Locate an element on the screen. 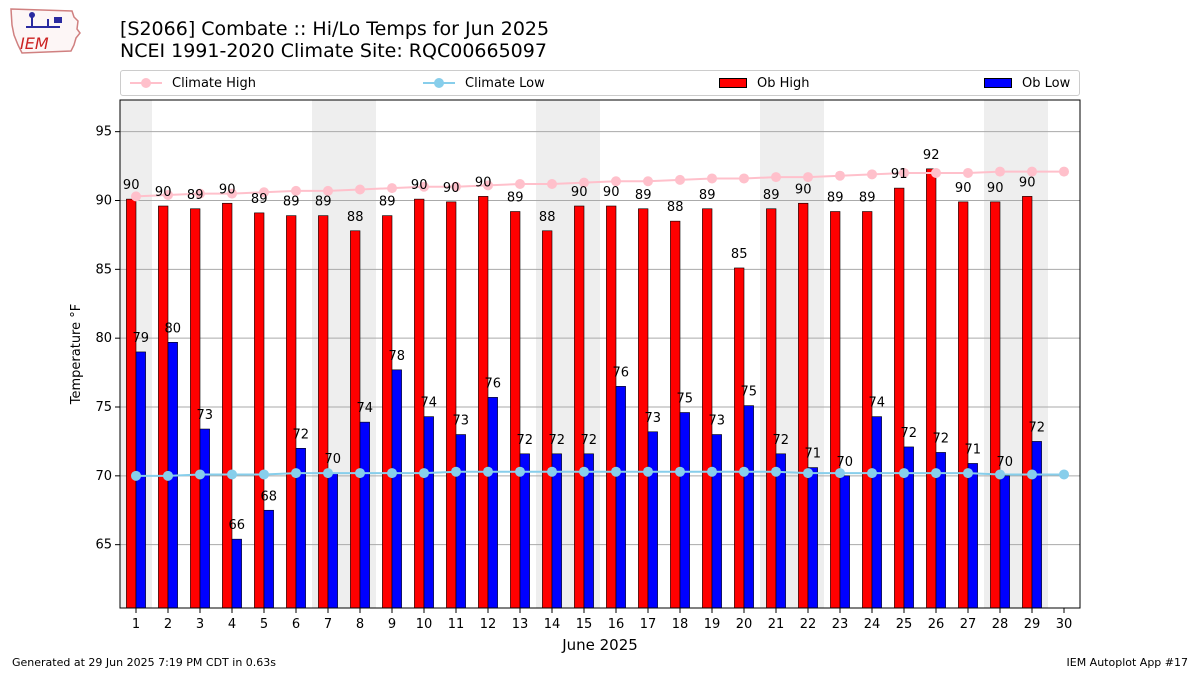 This screenshot has height=675, width=1200. ob-low-value-label: 76 is located at coordinates (493, 383).